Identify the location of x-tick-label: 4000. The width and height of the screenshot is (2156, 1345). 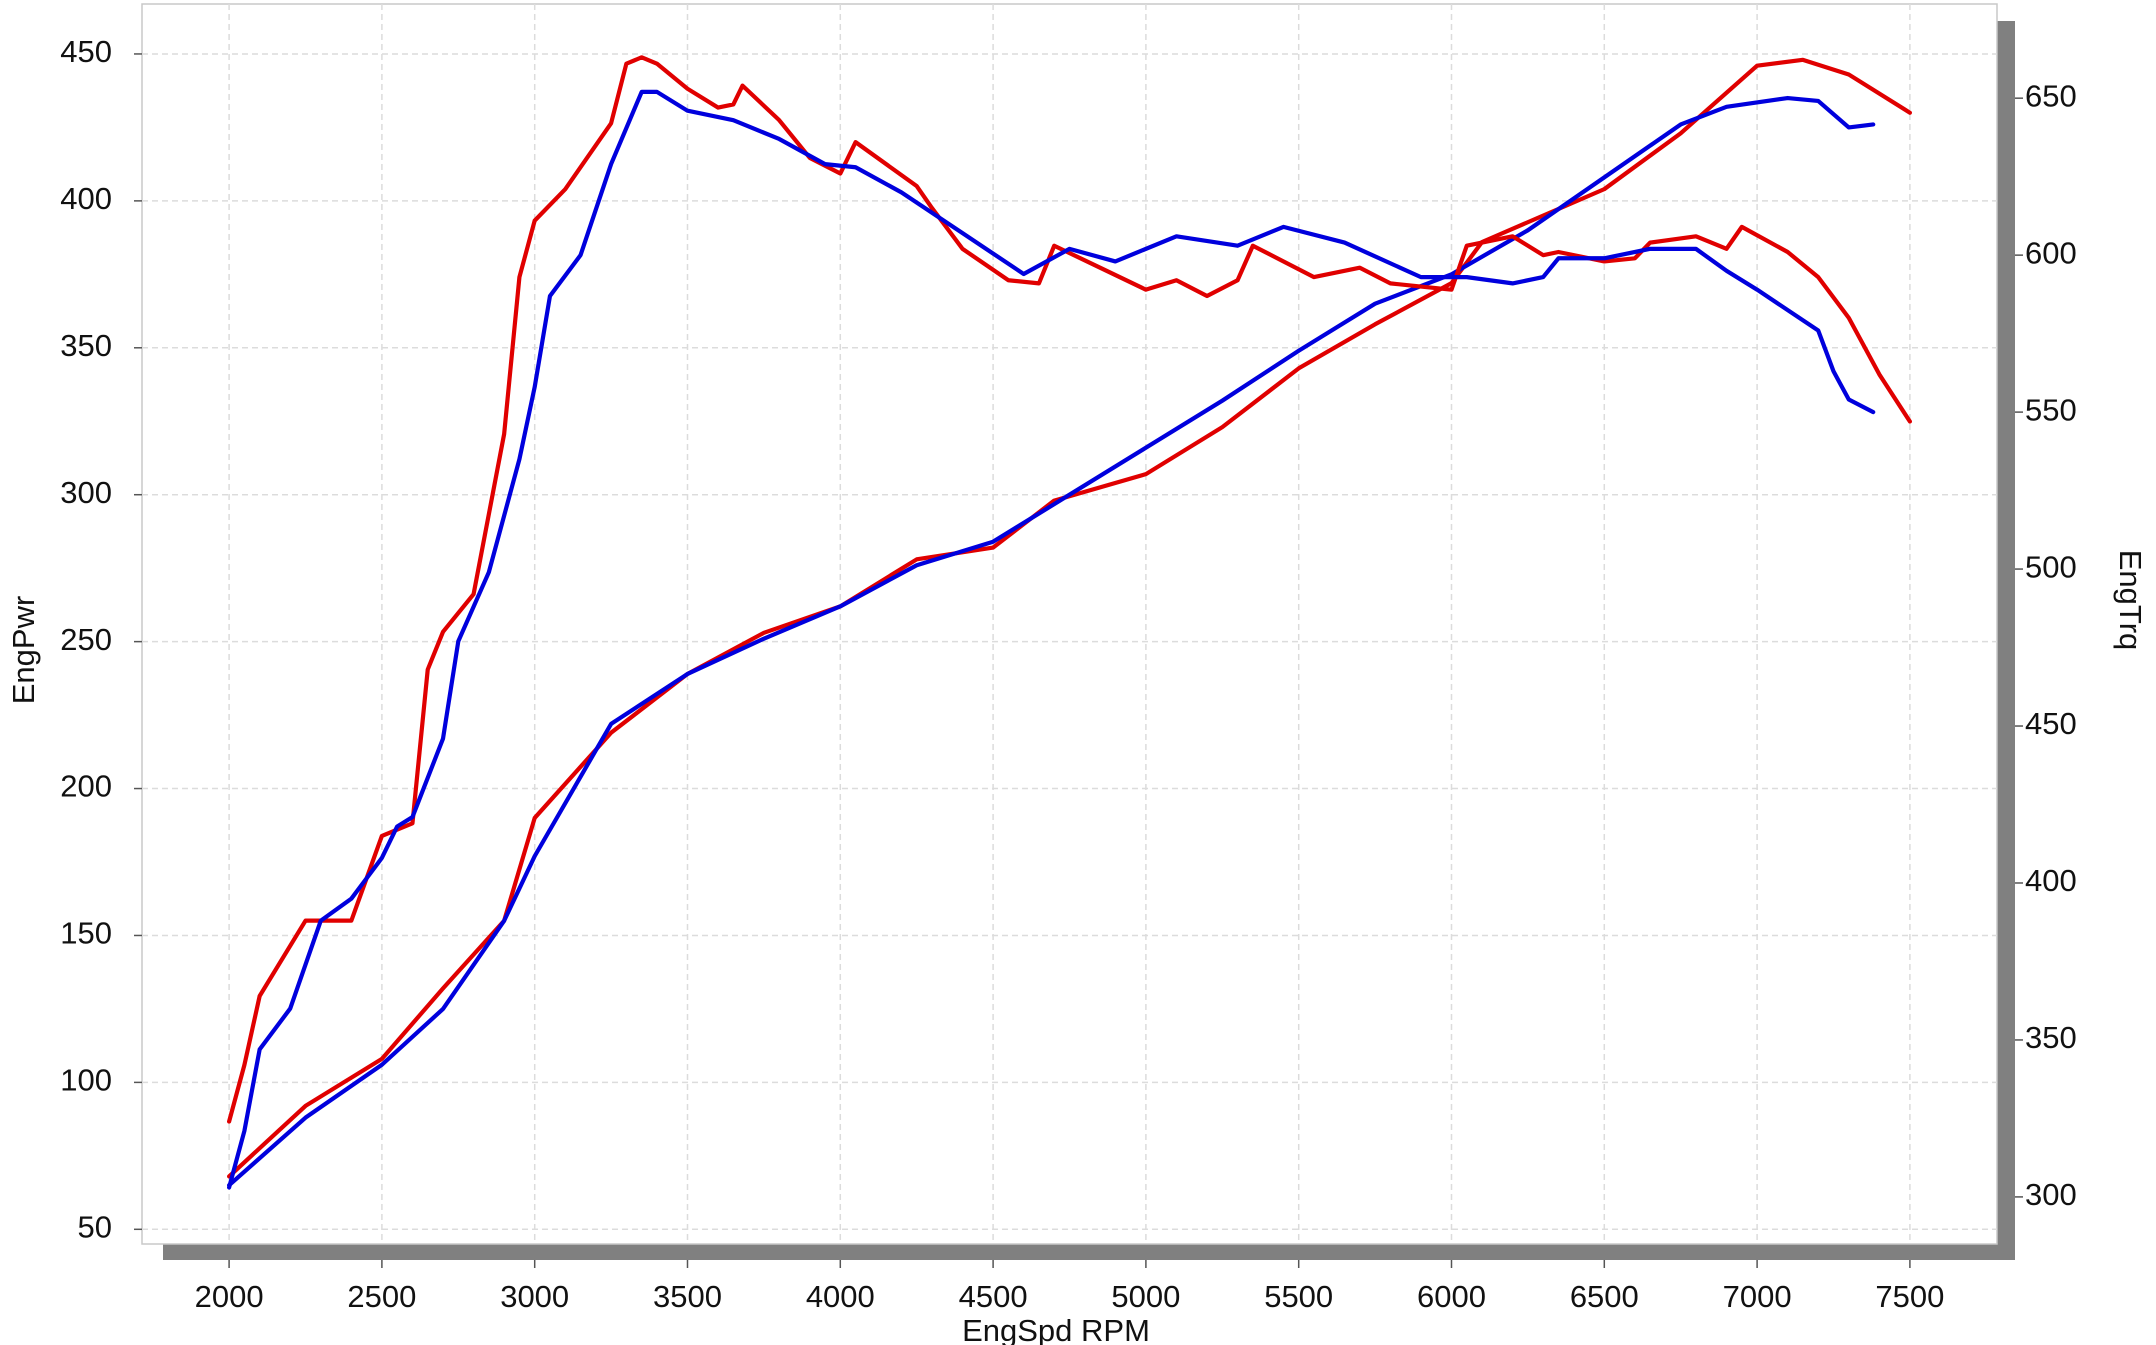
(840, 1296).